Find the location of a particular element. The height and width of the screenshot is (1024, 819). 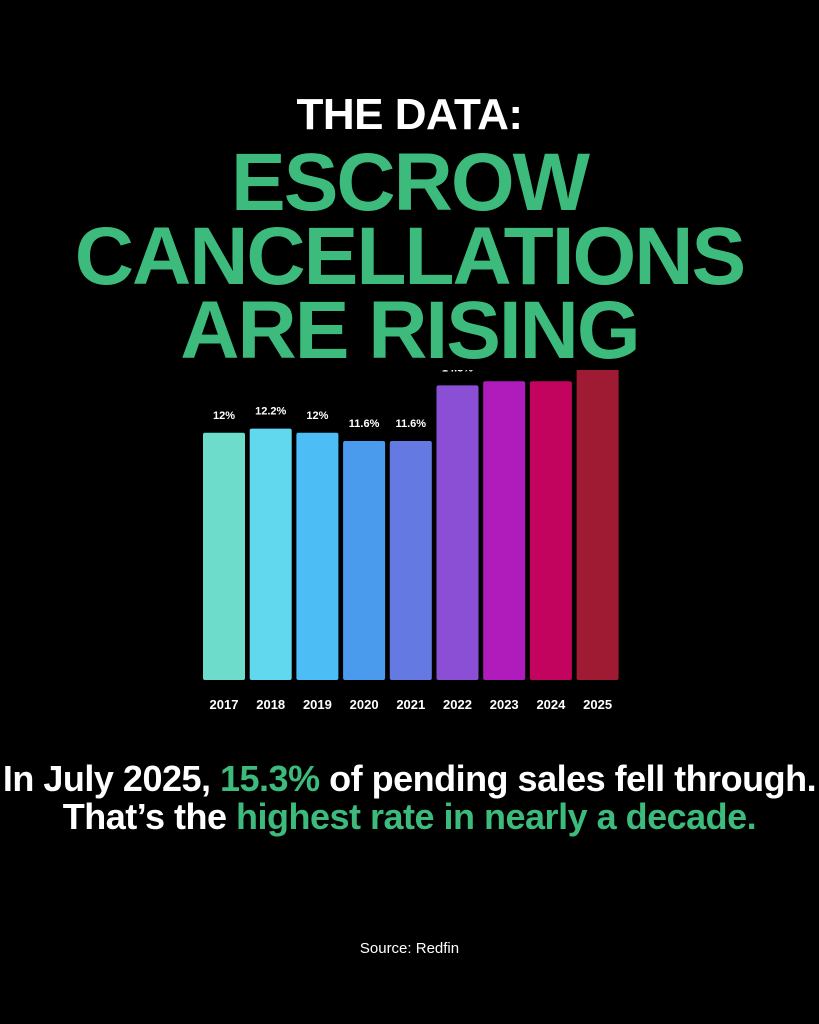

summary-highlight-percent: 15.3% is located at coordinates (270, 778).